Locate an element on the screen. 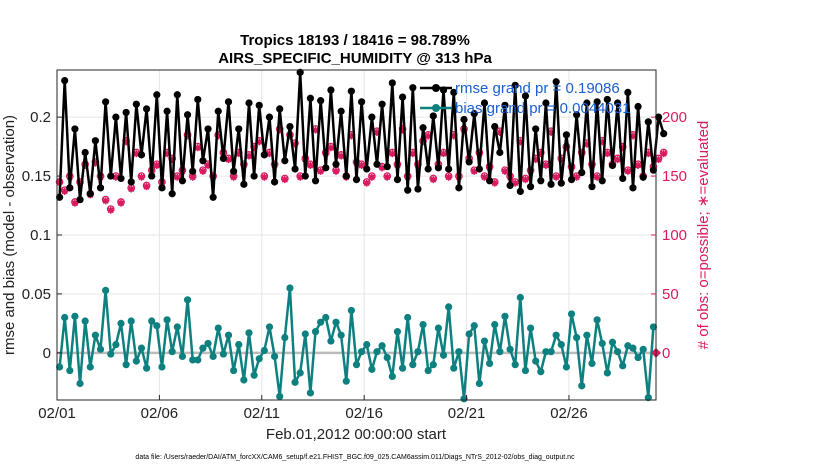 This screenshot has width=830, height=470. x-tick-label: 02/11 is located at coordinates (262, 413).